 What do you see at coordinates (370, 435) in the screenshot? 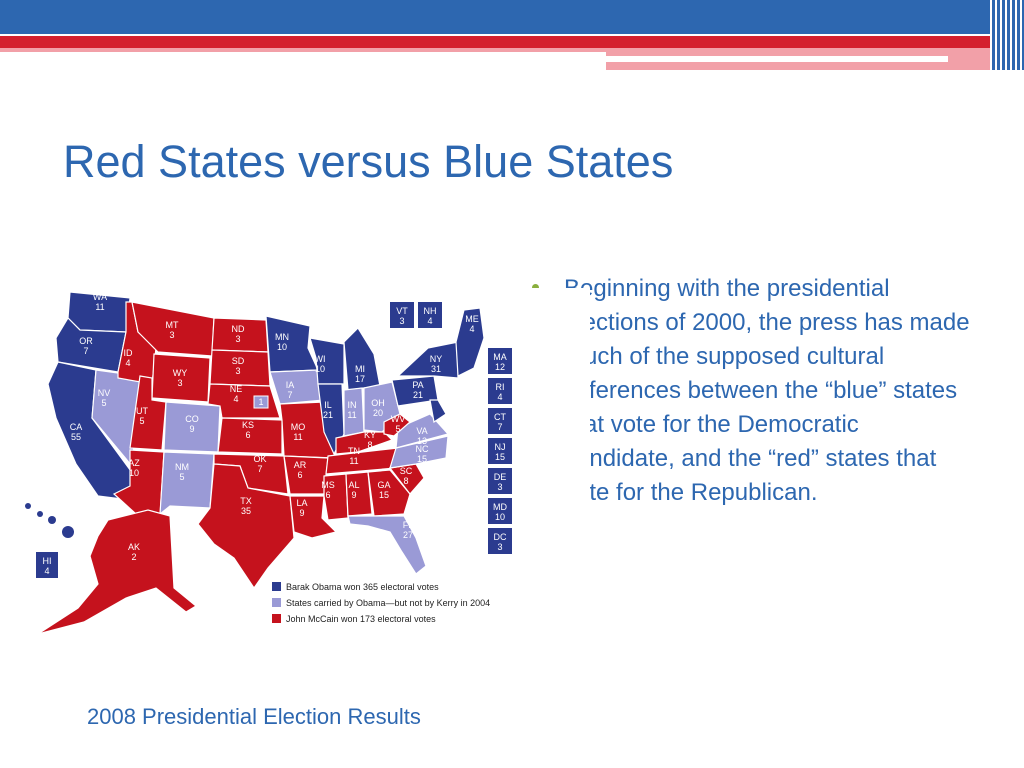
I see `state-label-ky: KY` at bounding box center [370, 435].